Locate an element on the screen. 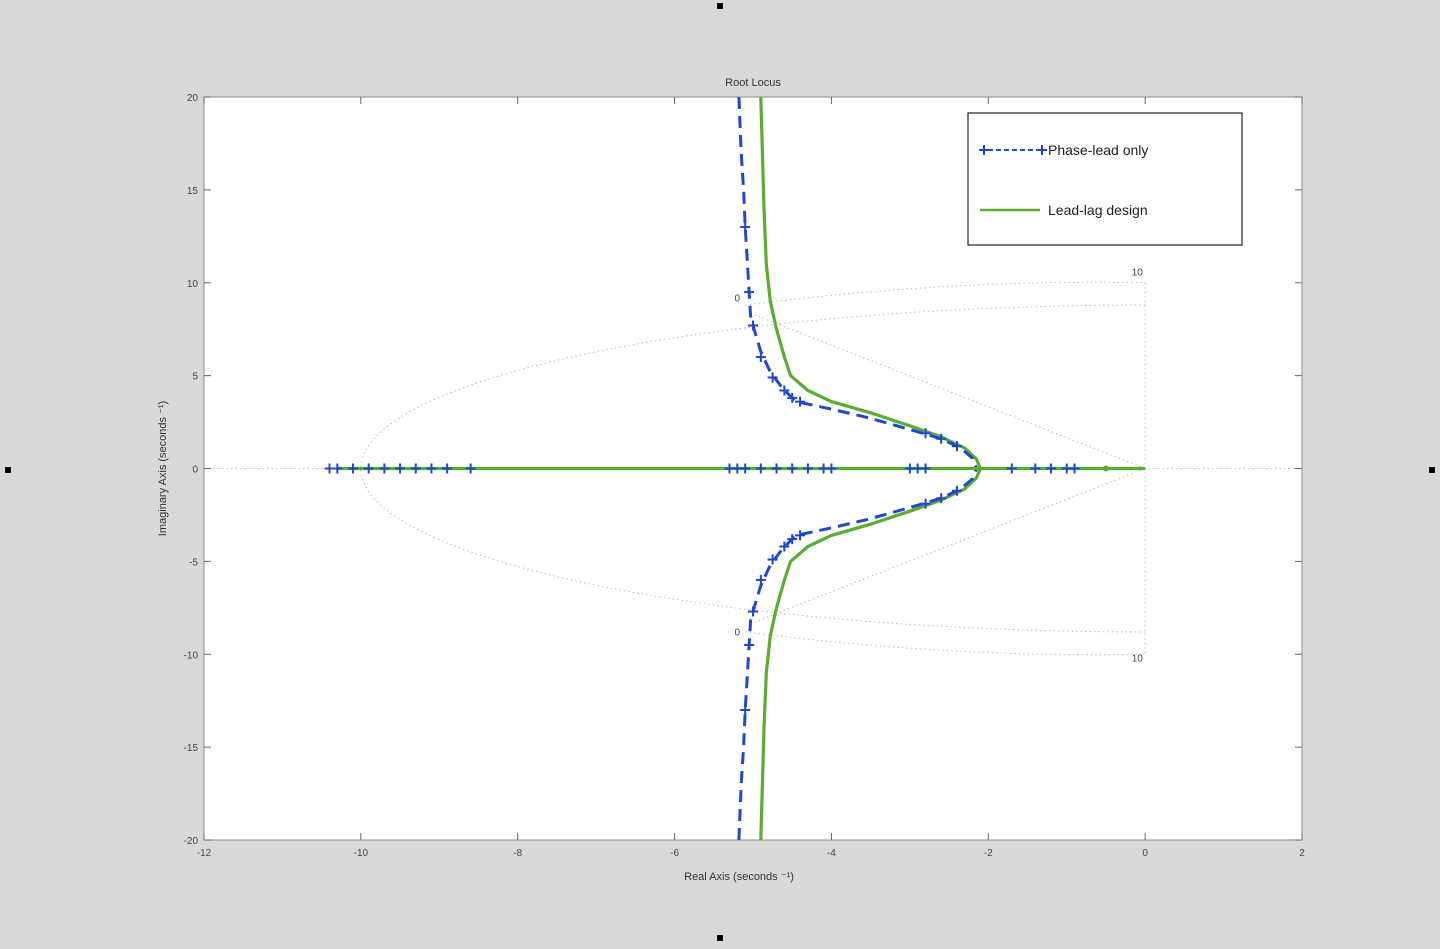  x-tick-label: -2 is located at coordinates (988, 853).